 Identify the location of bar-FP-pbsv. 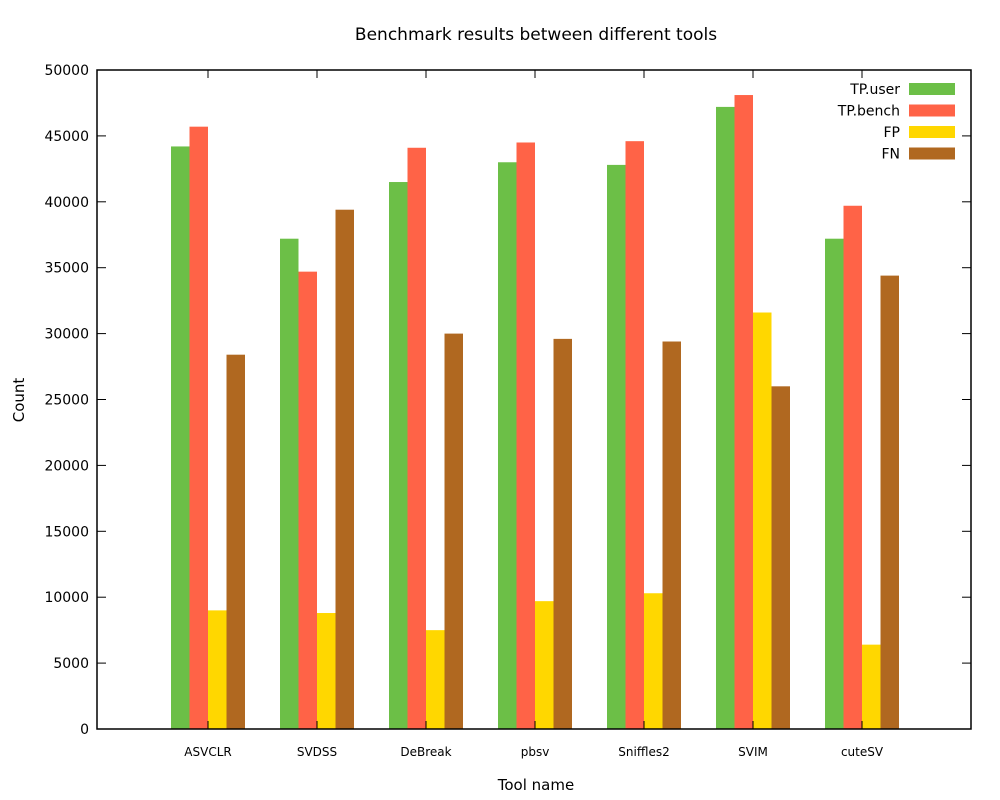
(544, 665).